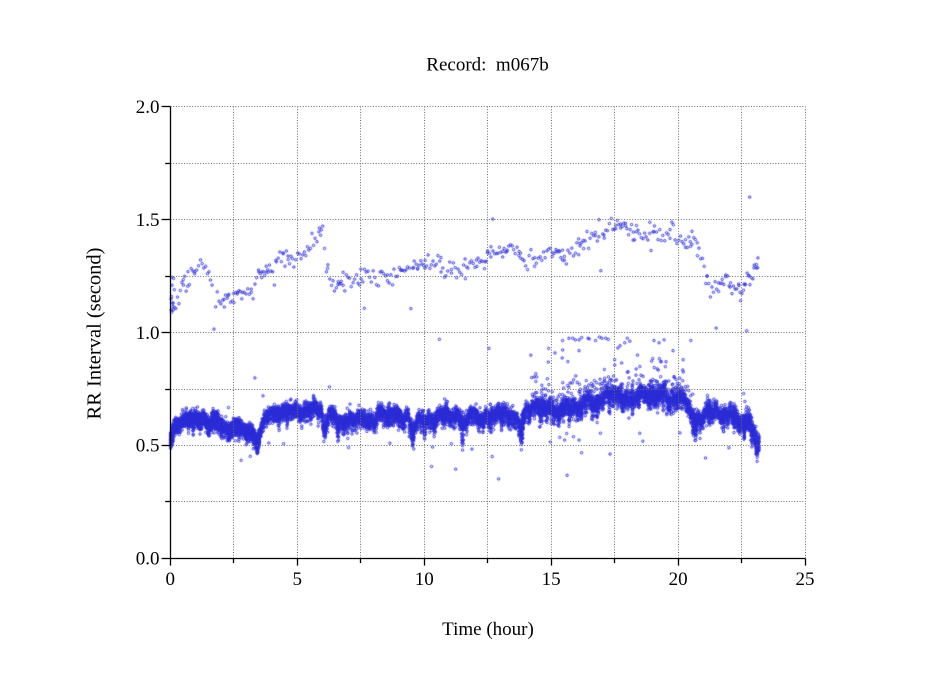 The height and width of the screenshot is (697, 949). What do you see at coordinates (678, 579) in the screenshot?
I see `svg-text: 20` at bounding box center [678, 579].